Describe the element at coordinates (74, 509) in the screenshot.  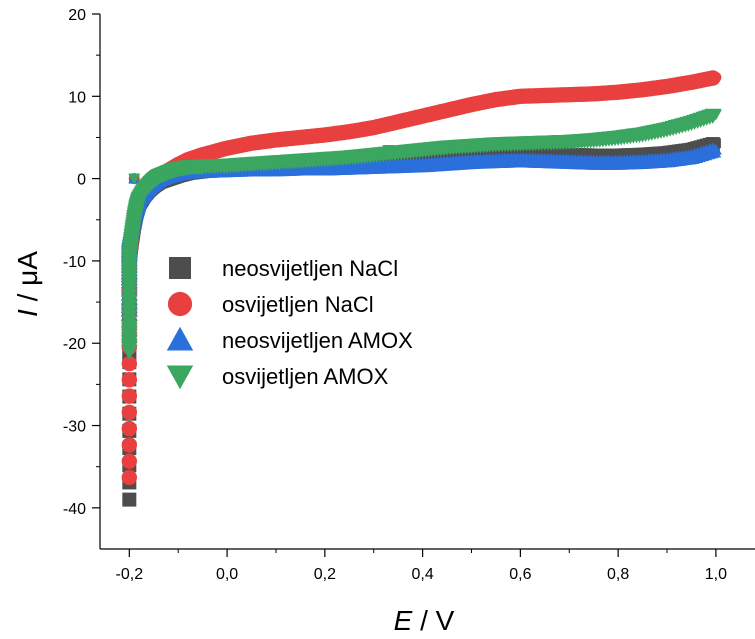
I see `y-tick-label: -40` at that location.